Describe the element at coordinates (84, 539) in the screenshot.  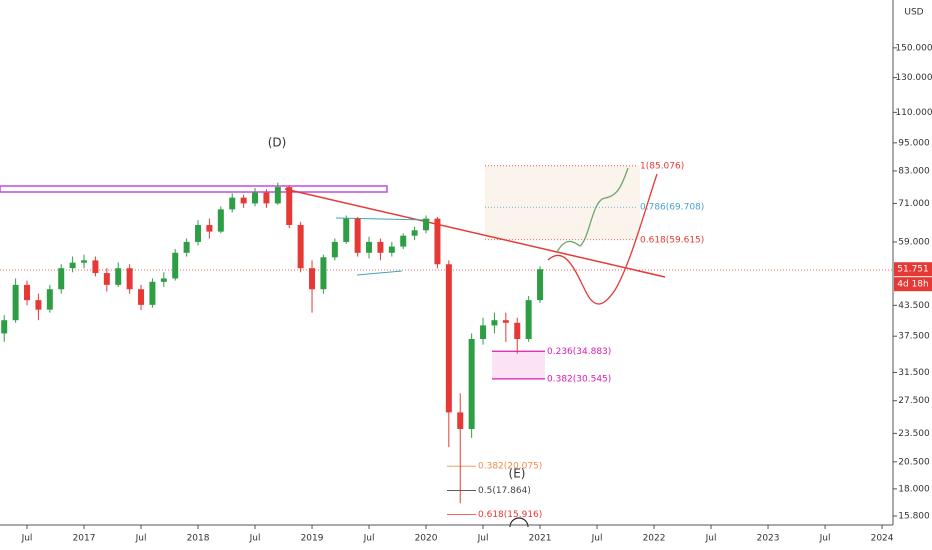
I see `x-tick-label: 2017` at that location.